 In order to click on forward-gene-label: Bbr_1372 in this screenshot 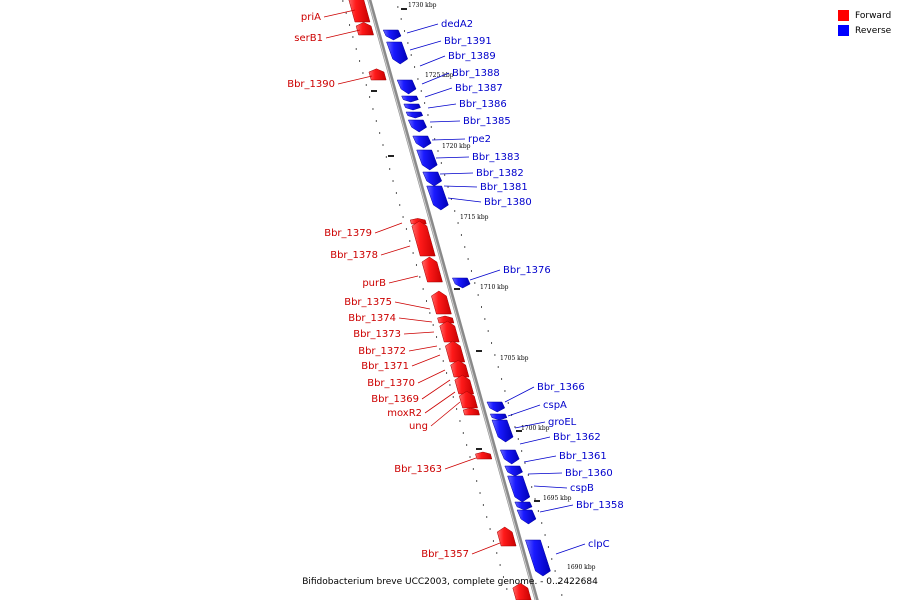, I will do `click(382, 351)`.